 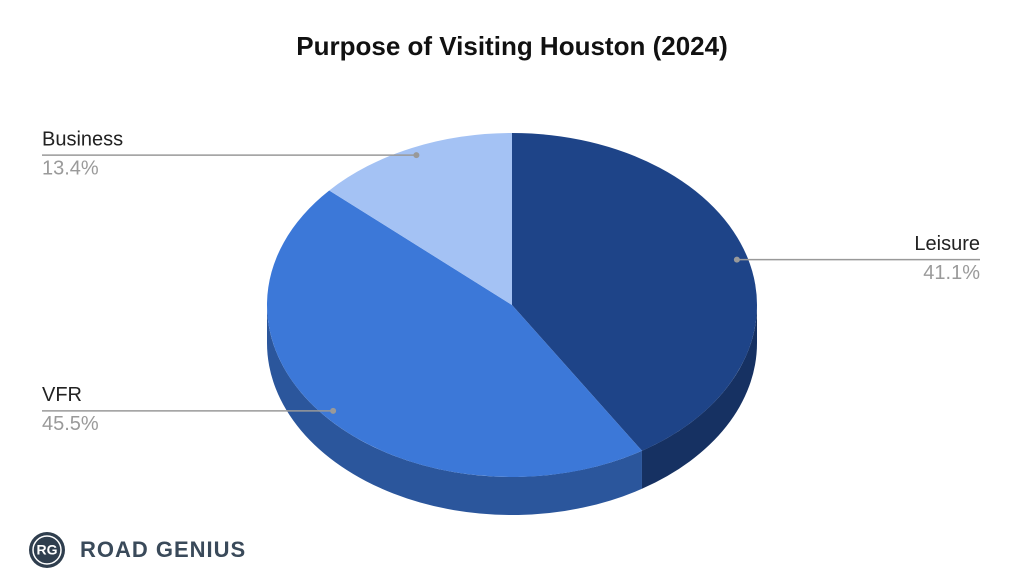 I want to click on logo-name: ROAD GENIUS, so click(x=163, y=549).